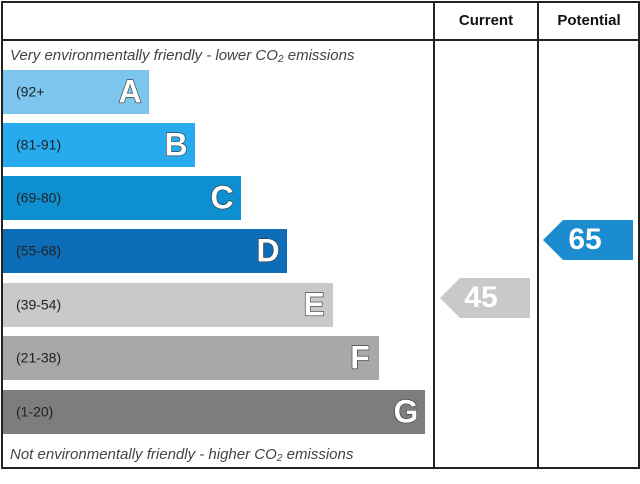  Describe the element at coordinates (406, 411) in the screenshot. I see `band-letter: G` at that location.